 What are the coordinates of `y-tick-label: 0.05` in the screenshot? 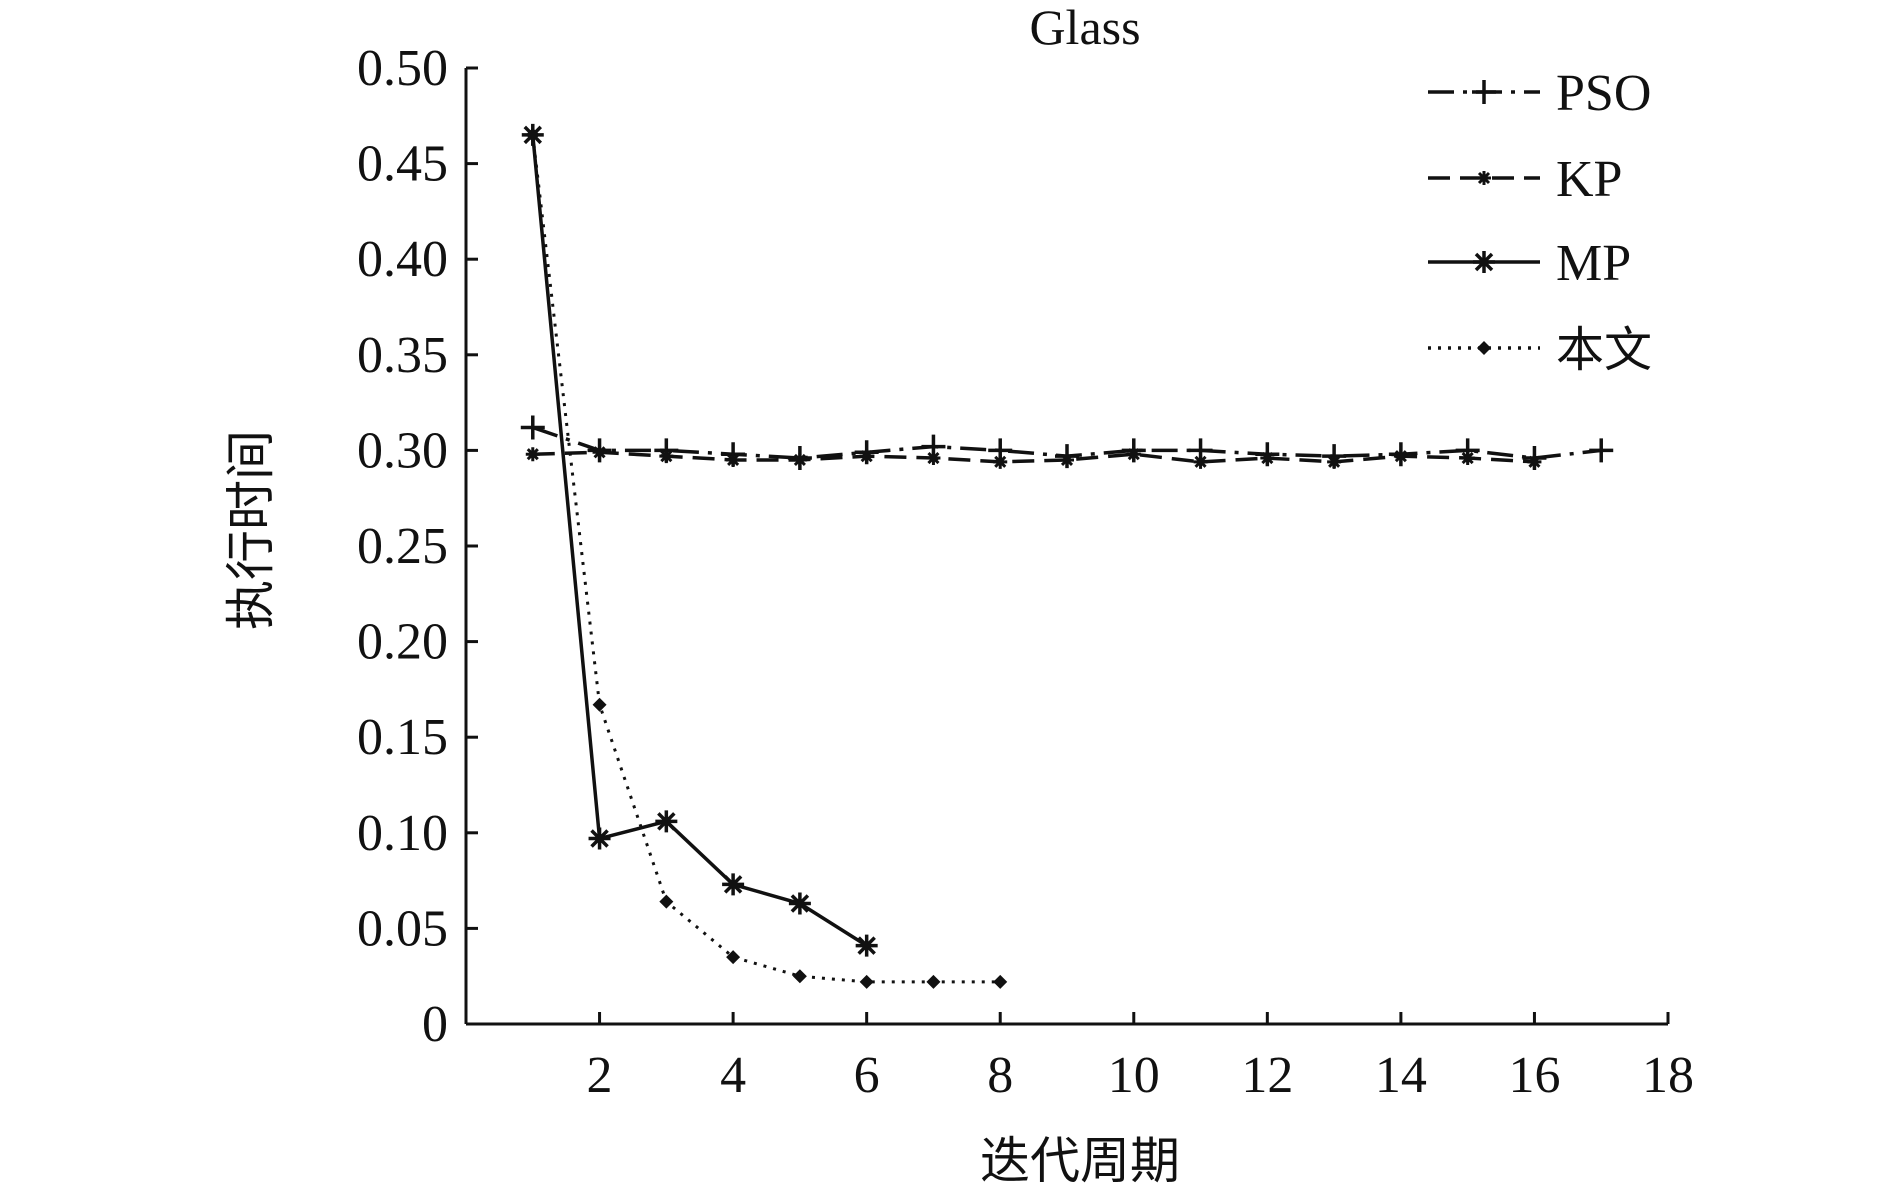 It's located at (402, 928).